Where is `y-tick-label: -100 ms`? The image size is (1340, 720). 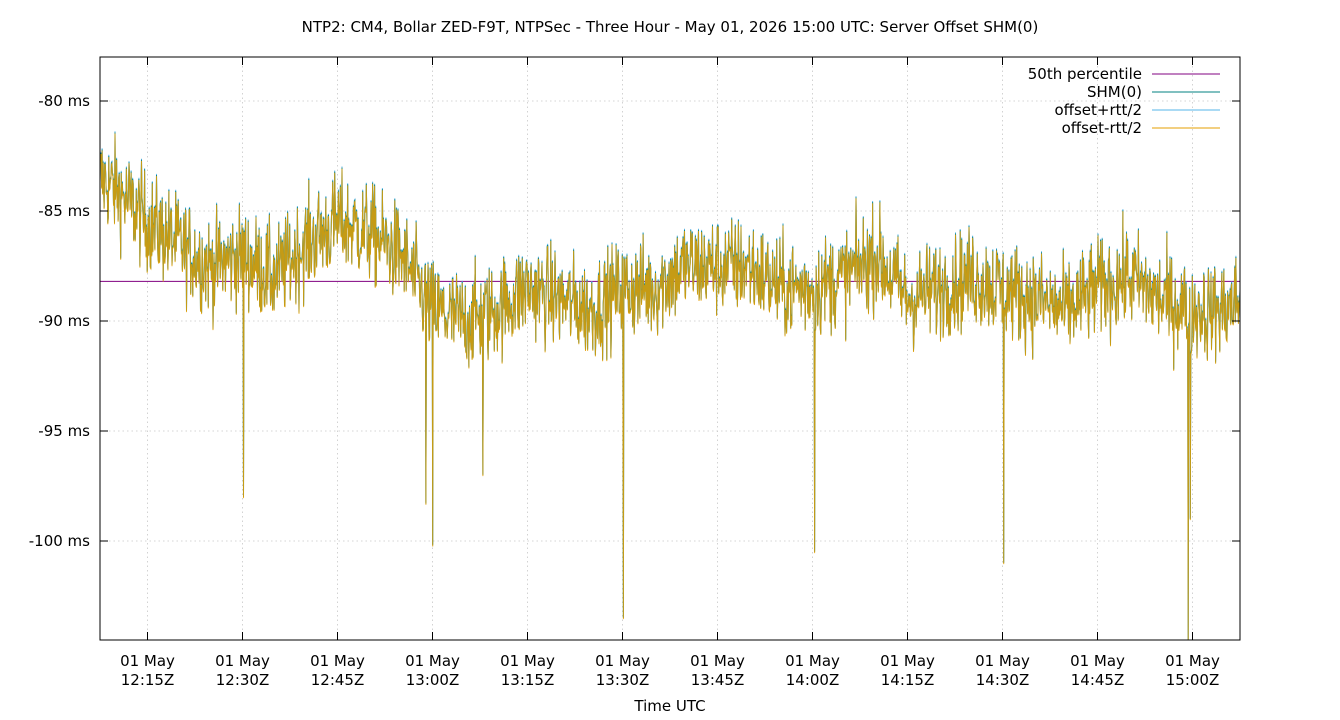 y-tick-label: -100 ms is located at coordinates (59, 541).